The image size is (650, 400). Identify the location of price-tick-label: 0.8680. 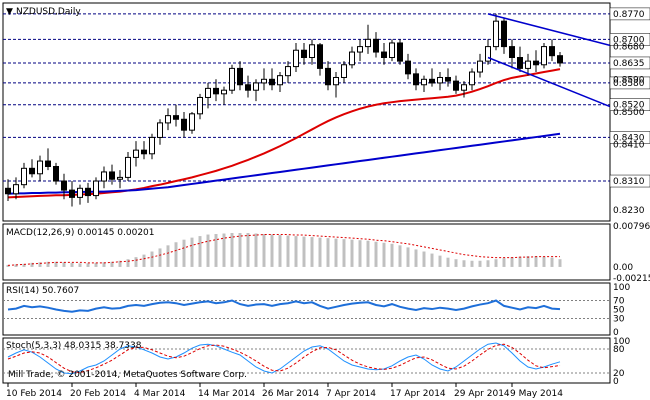
(629, 48).